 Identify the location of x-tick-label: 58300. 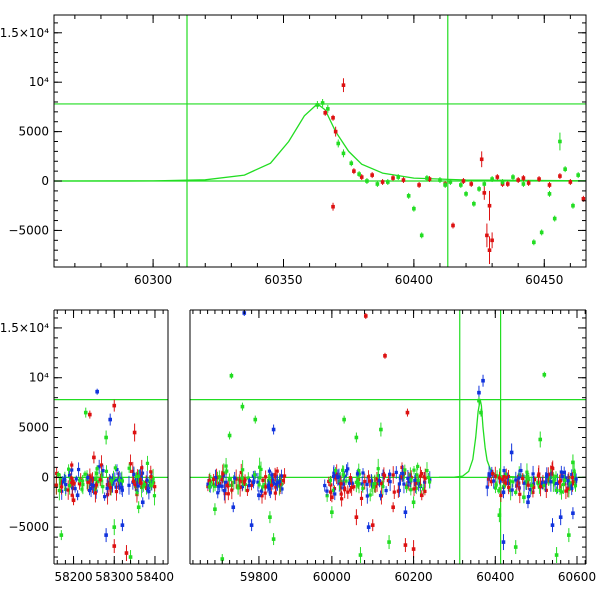
(114, 577).